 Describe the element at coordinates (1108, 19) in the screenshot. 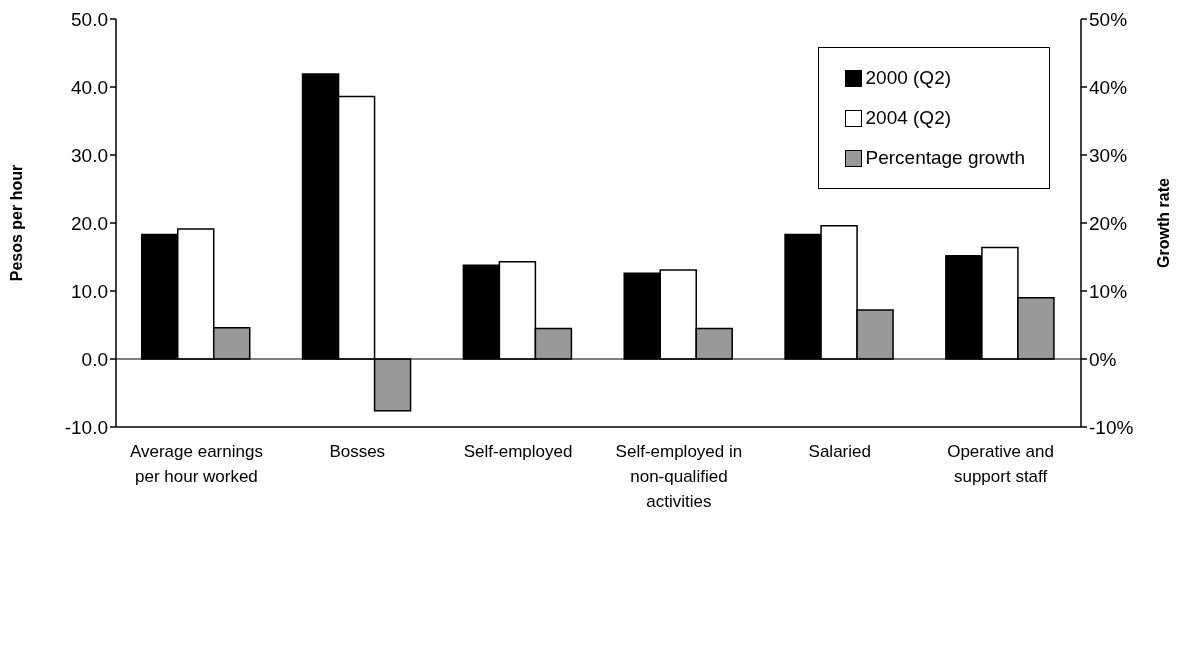

I see `y2-tick-label: 50%` at that location.